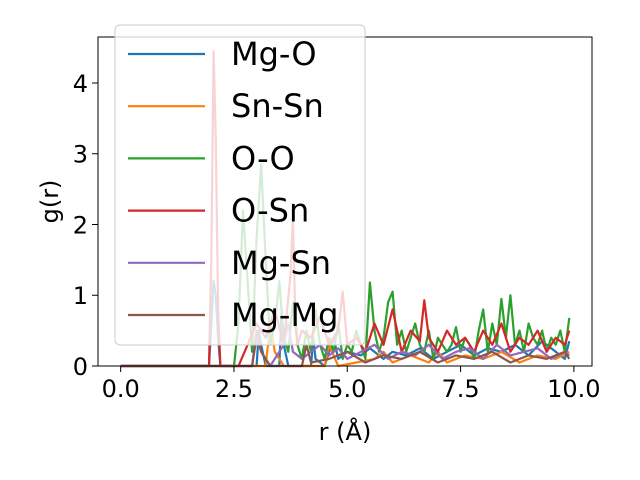 The image size is (640, 480). I want to click on y-axis-title: g(r), so click(50, 202).